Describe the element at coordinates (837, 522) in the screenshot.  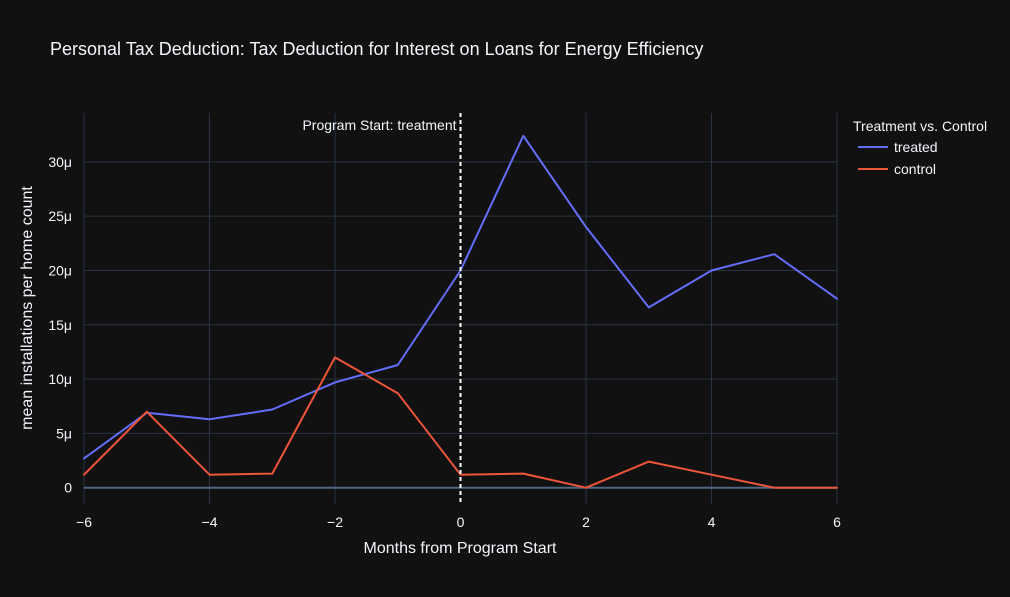
I see `x-tick-label: 6` at that location.